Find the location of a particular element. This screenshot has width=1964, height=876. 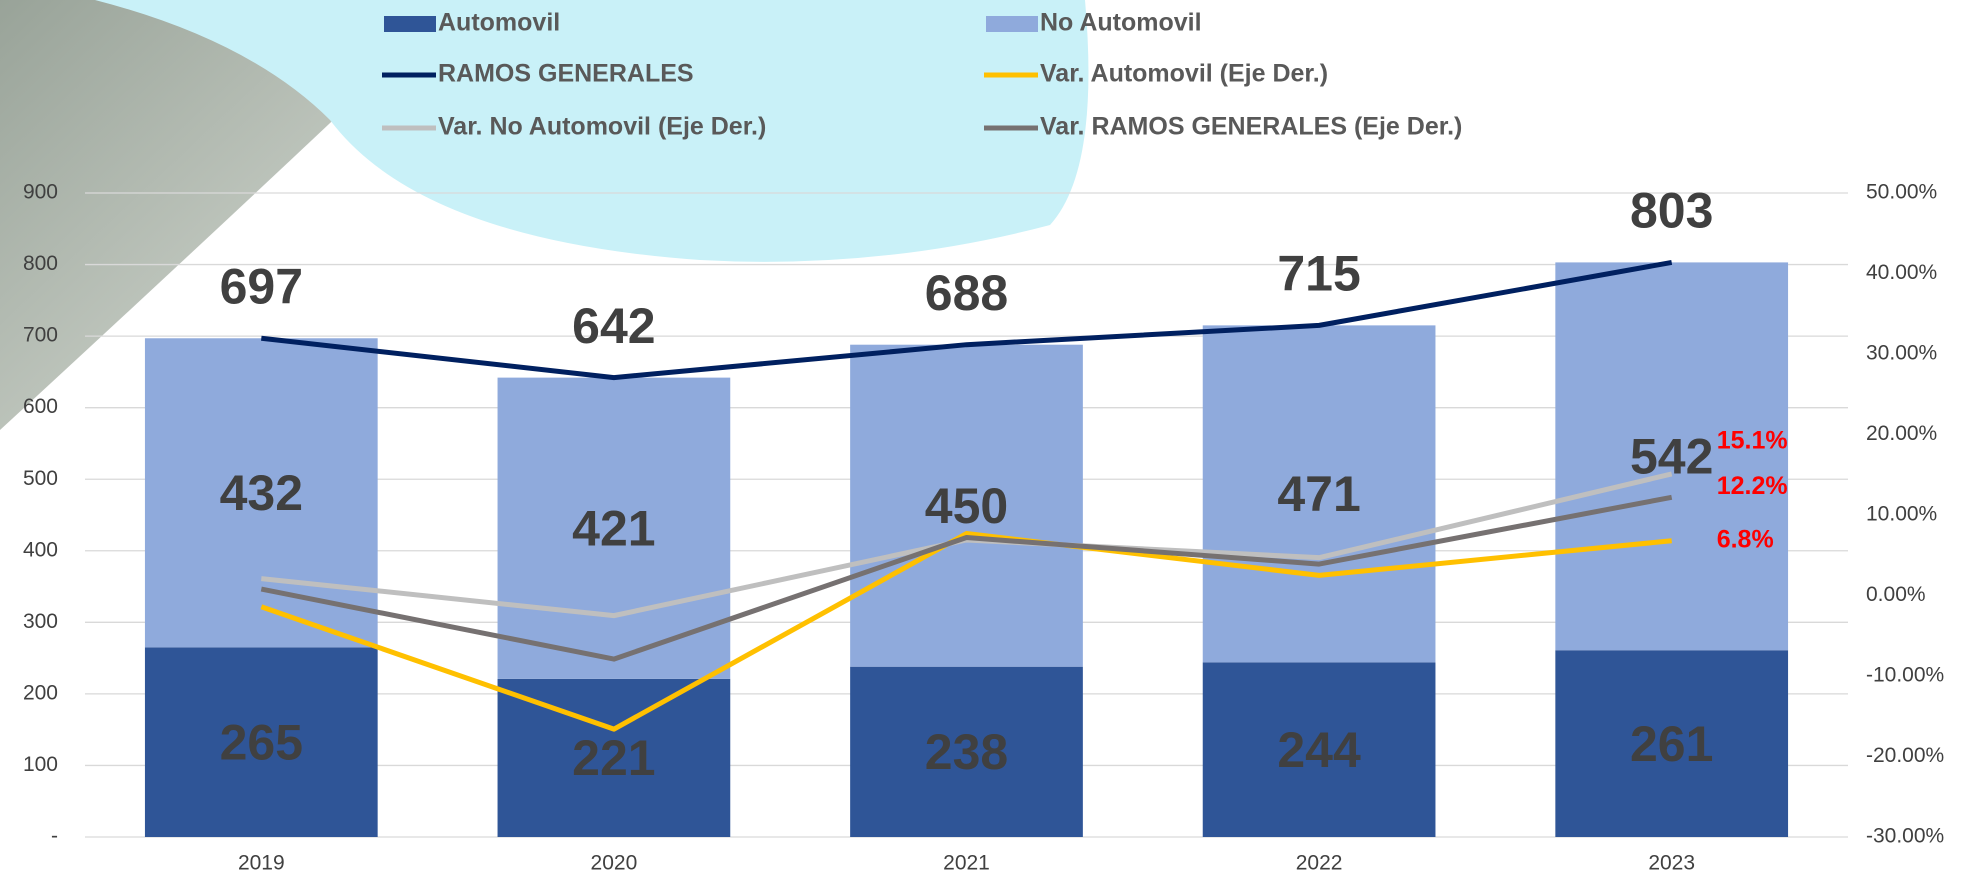

data-label: 715 is located at coordinates (1318, 274).